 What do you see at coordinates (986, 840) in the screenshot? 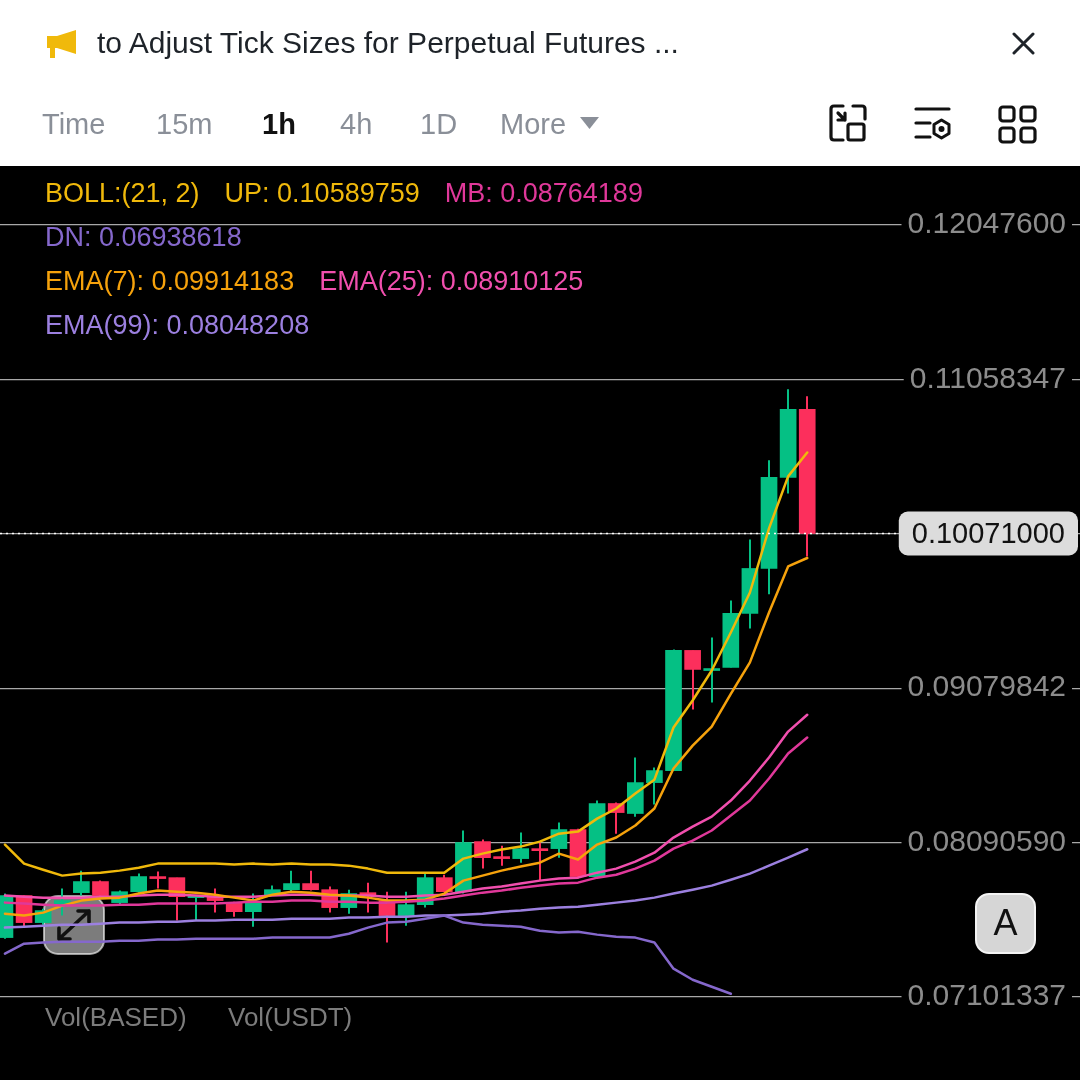
I see `y-tick-label: 0.08090590` at bounding box center [986, 840].